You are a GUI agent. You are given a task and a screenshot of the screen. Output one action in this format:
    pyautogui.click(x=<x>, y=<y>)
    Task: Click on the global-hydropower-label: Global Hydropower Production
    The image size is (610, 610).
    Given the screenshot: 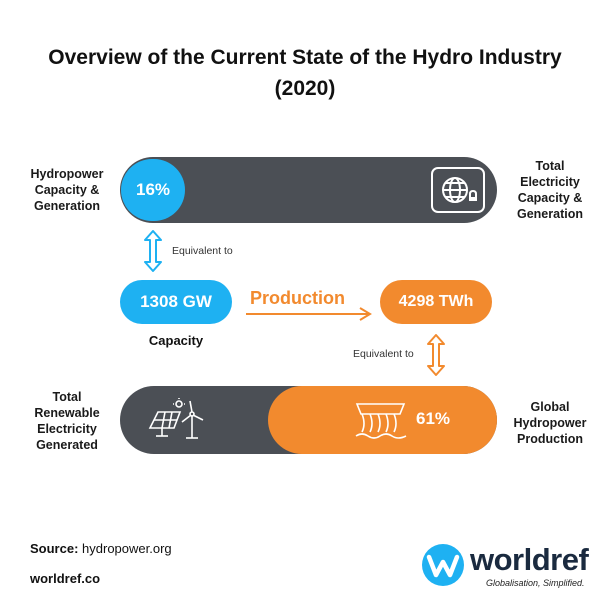 What is the action you would take?
    pyautogui.click(x=550, y=423)
    